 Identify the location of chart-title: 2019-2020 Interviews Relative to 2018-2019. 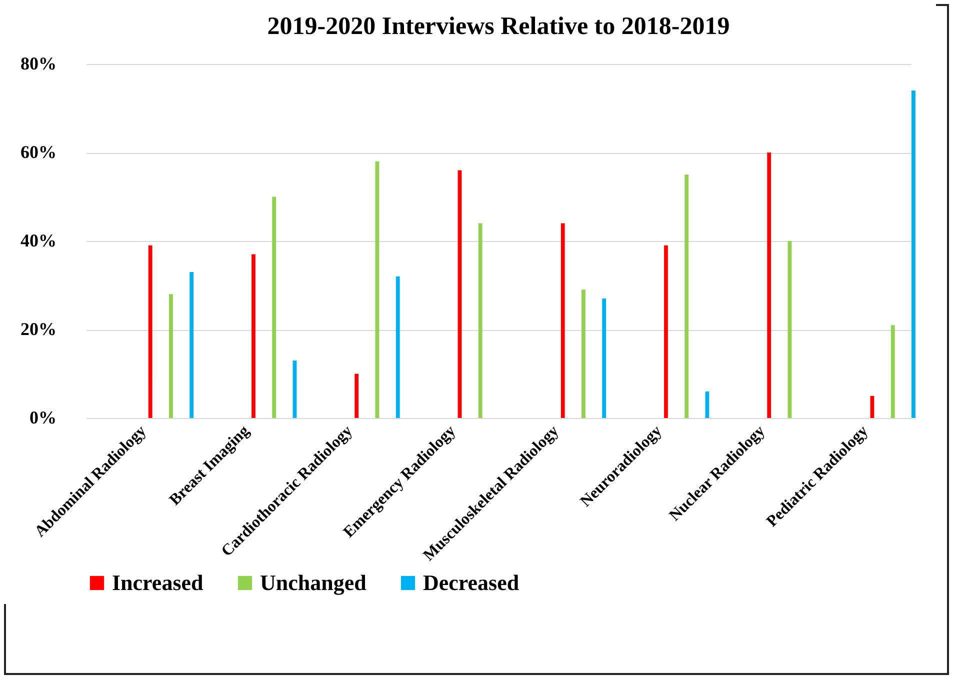
(498, 26).